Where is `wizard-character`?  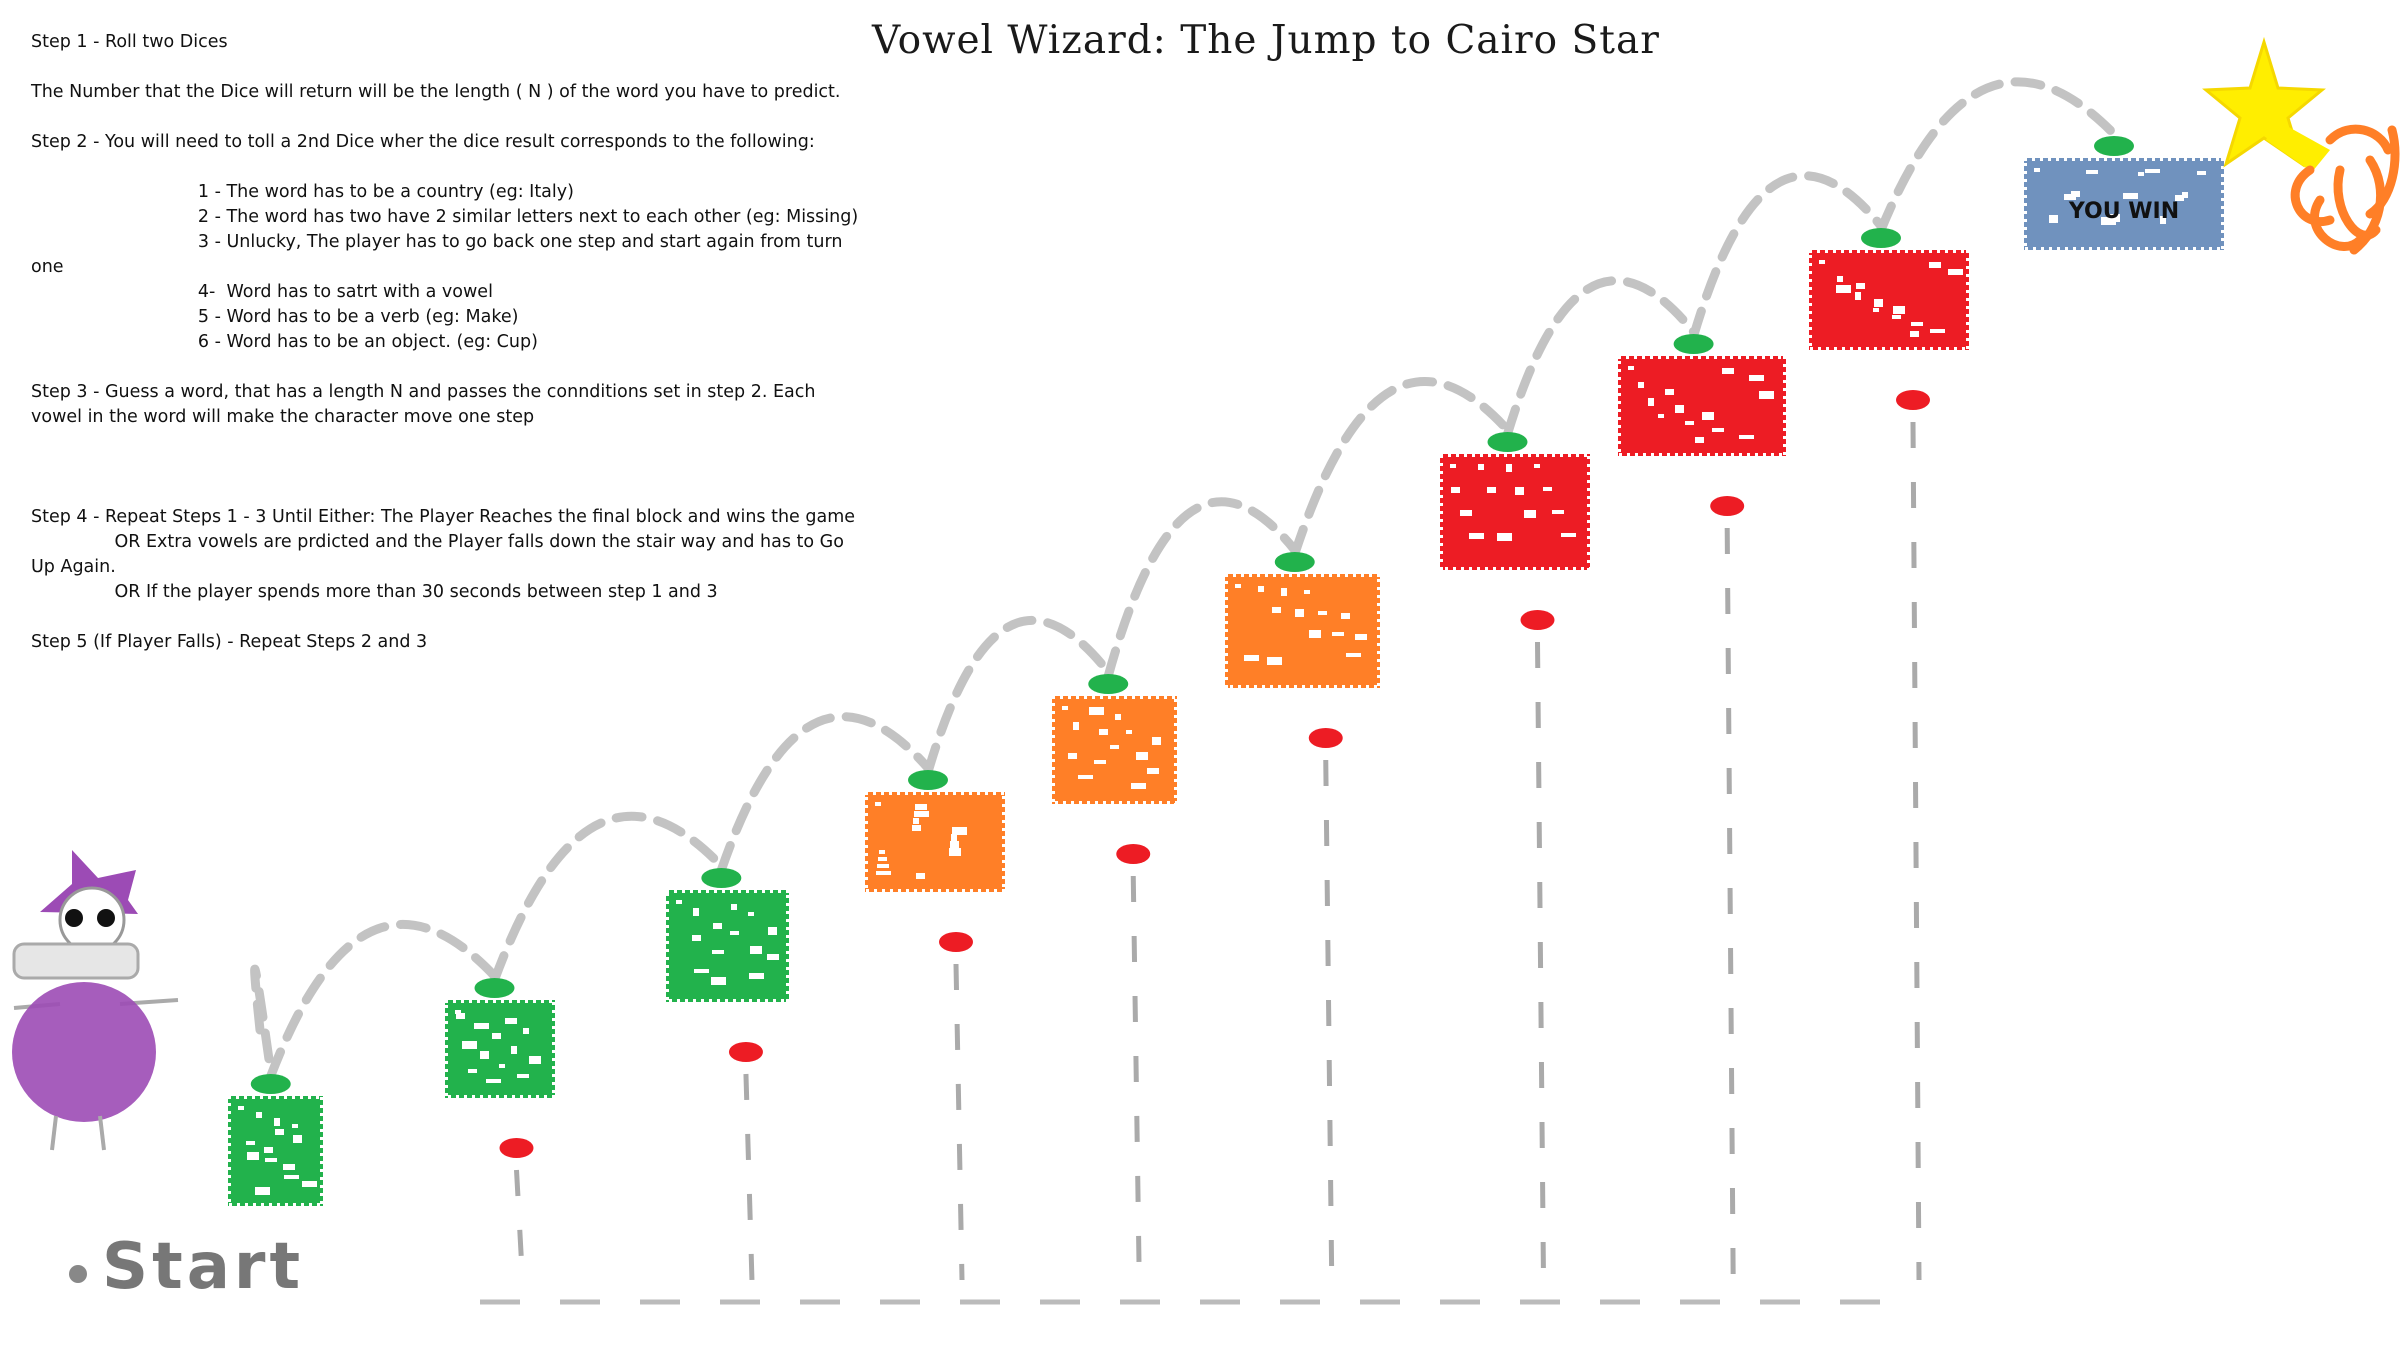 wizard-character is located at coordinates (95, 1000).